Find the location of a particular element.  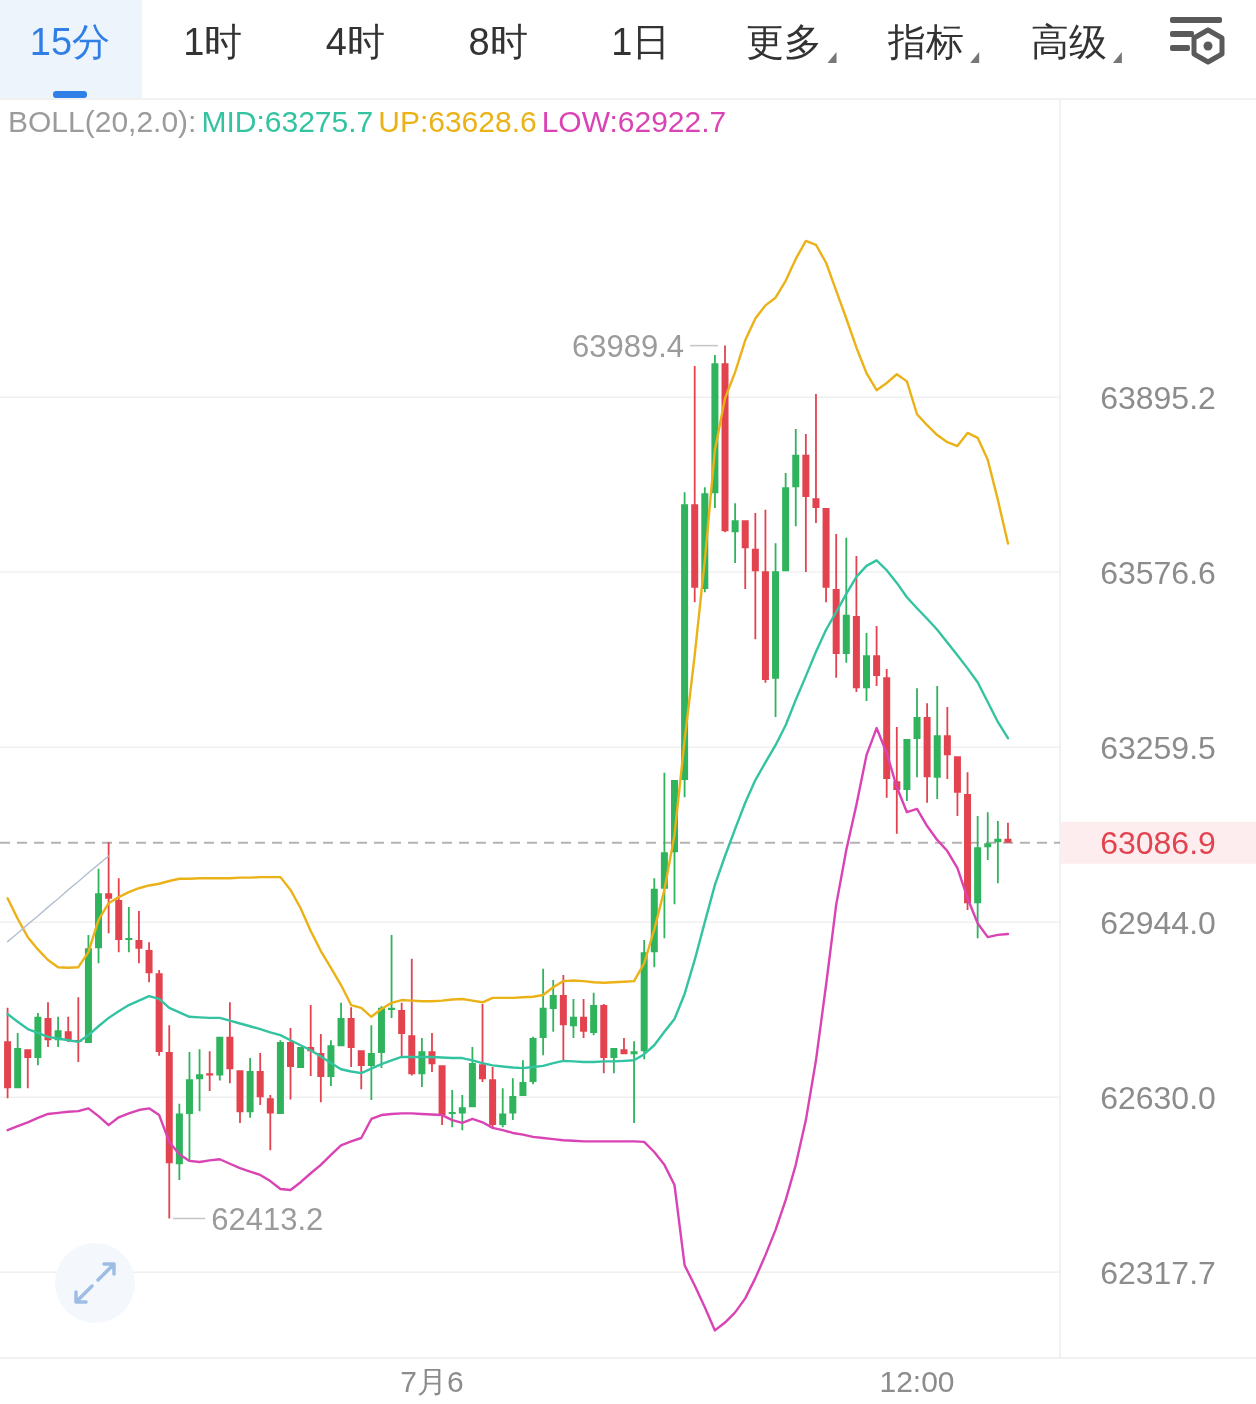

y-tick-label: 63576.6 is located at coordinates (1158, 572).